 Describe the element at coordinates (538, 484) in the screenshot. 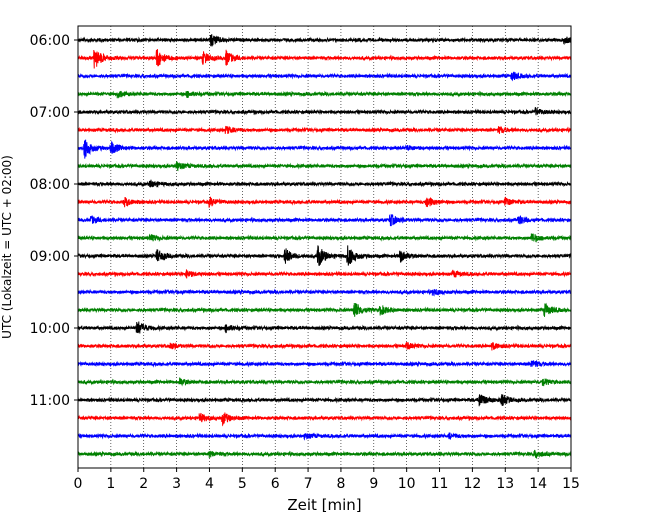

I see `x-tick-label: 14` at that location.